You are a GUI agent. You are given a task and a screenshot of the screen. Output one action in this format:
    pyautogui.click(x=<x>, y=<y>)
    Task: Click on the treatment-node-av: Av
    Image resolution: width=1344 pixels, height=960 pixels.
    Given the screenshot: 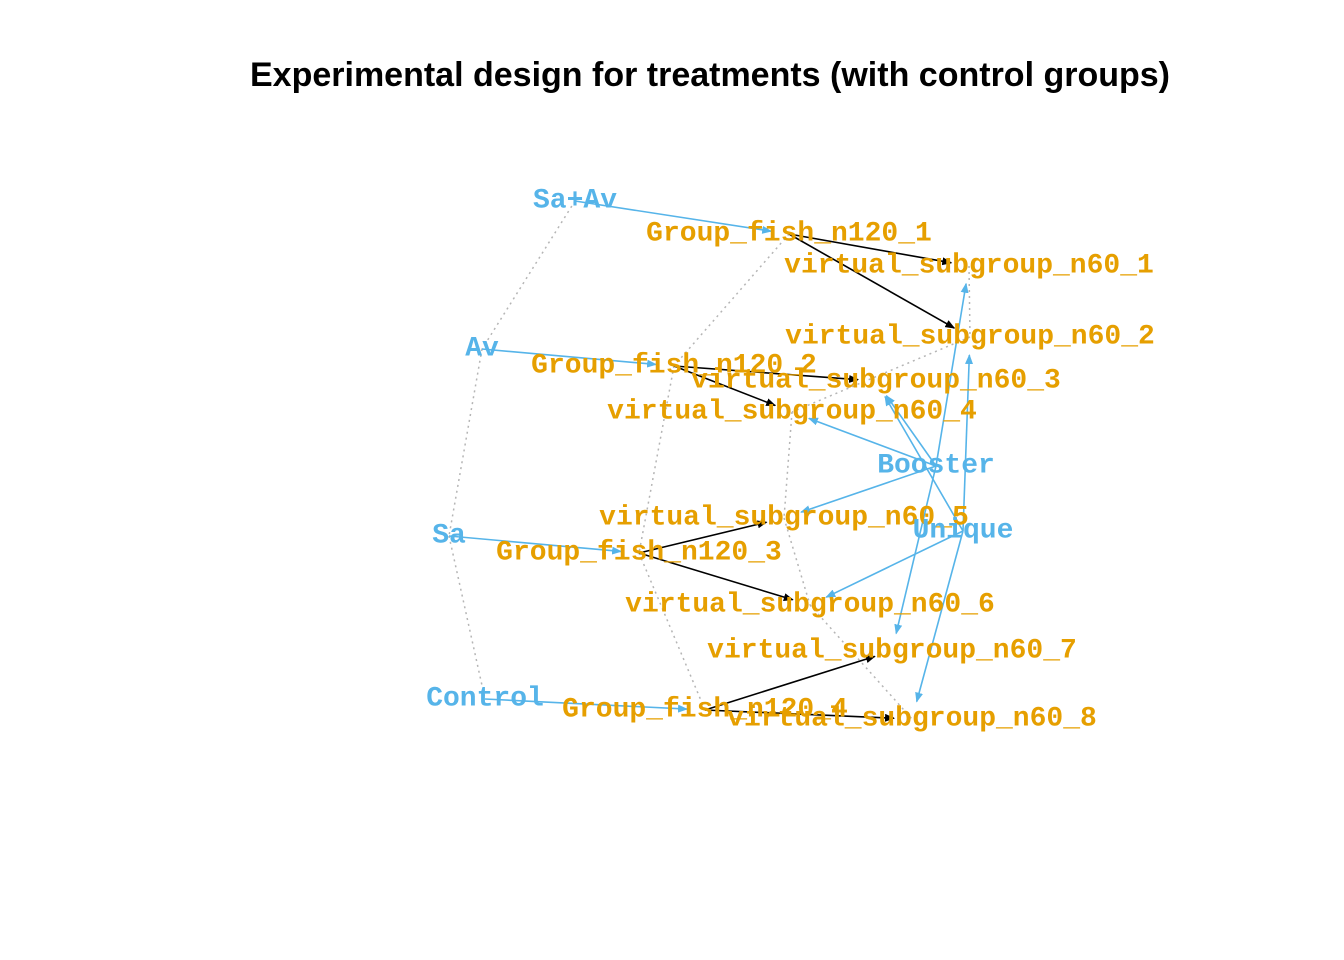 What is the action you would take?
    pyautogui.click(x=482, y=349)
    